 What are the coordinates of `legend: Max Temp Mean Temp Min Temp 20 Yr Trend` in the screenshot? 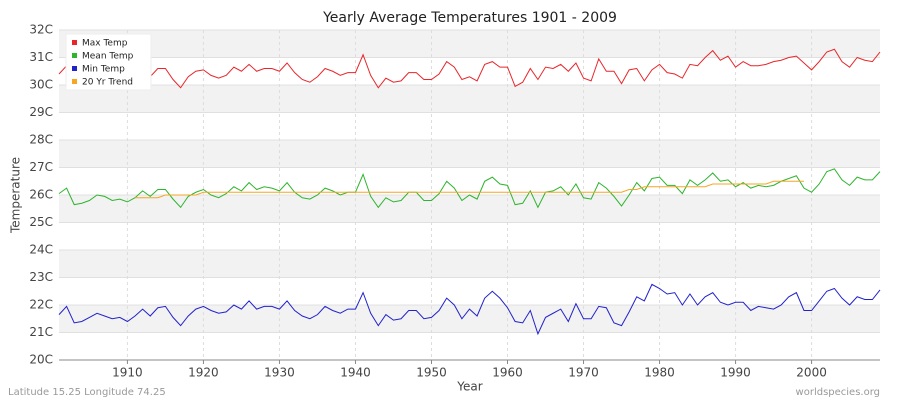 It's located at (108, 62).